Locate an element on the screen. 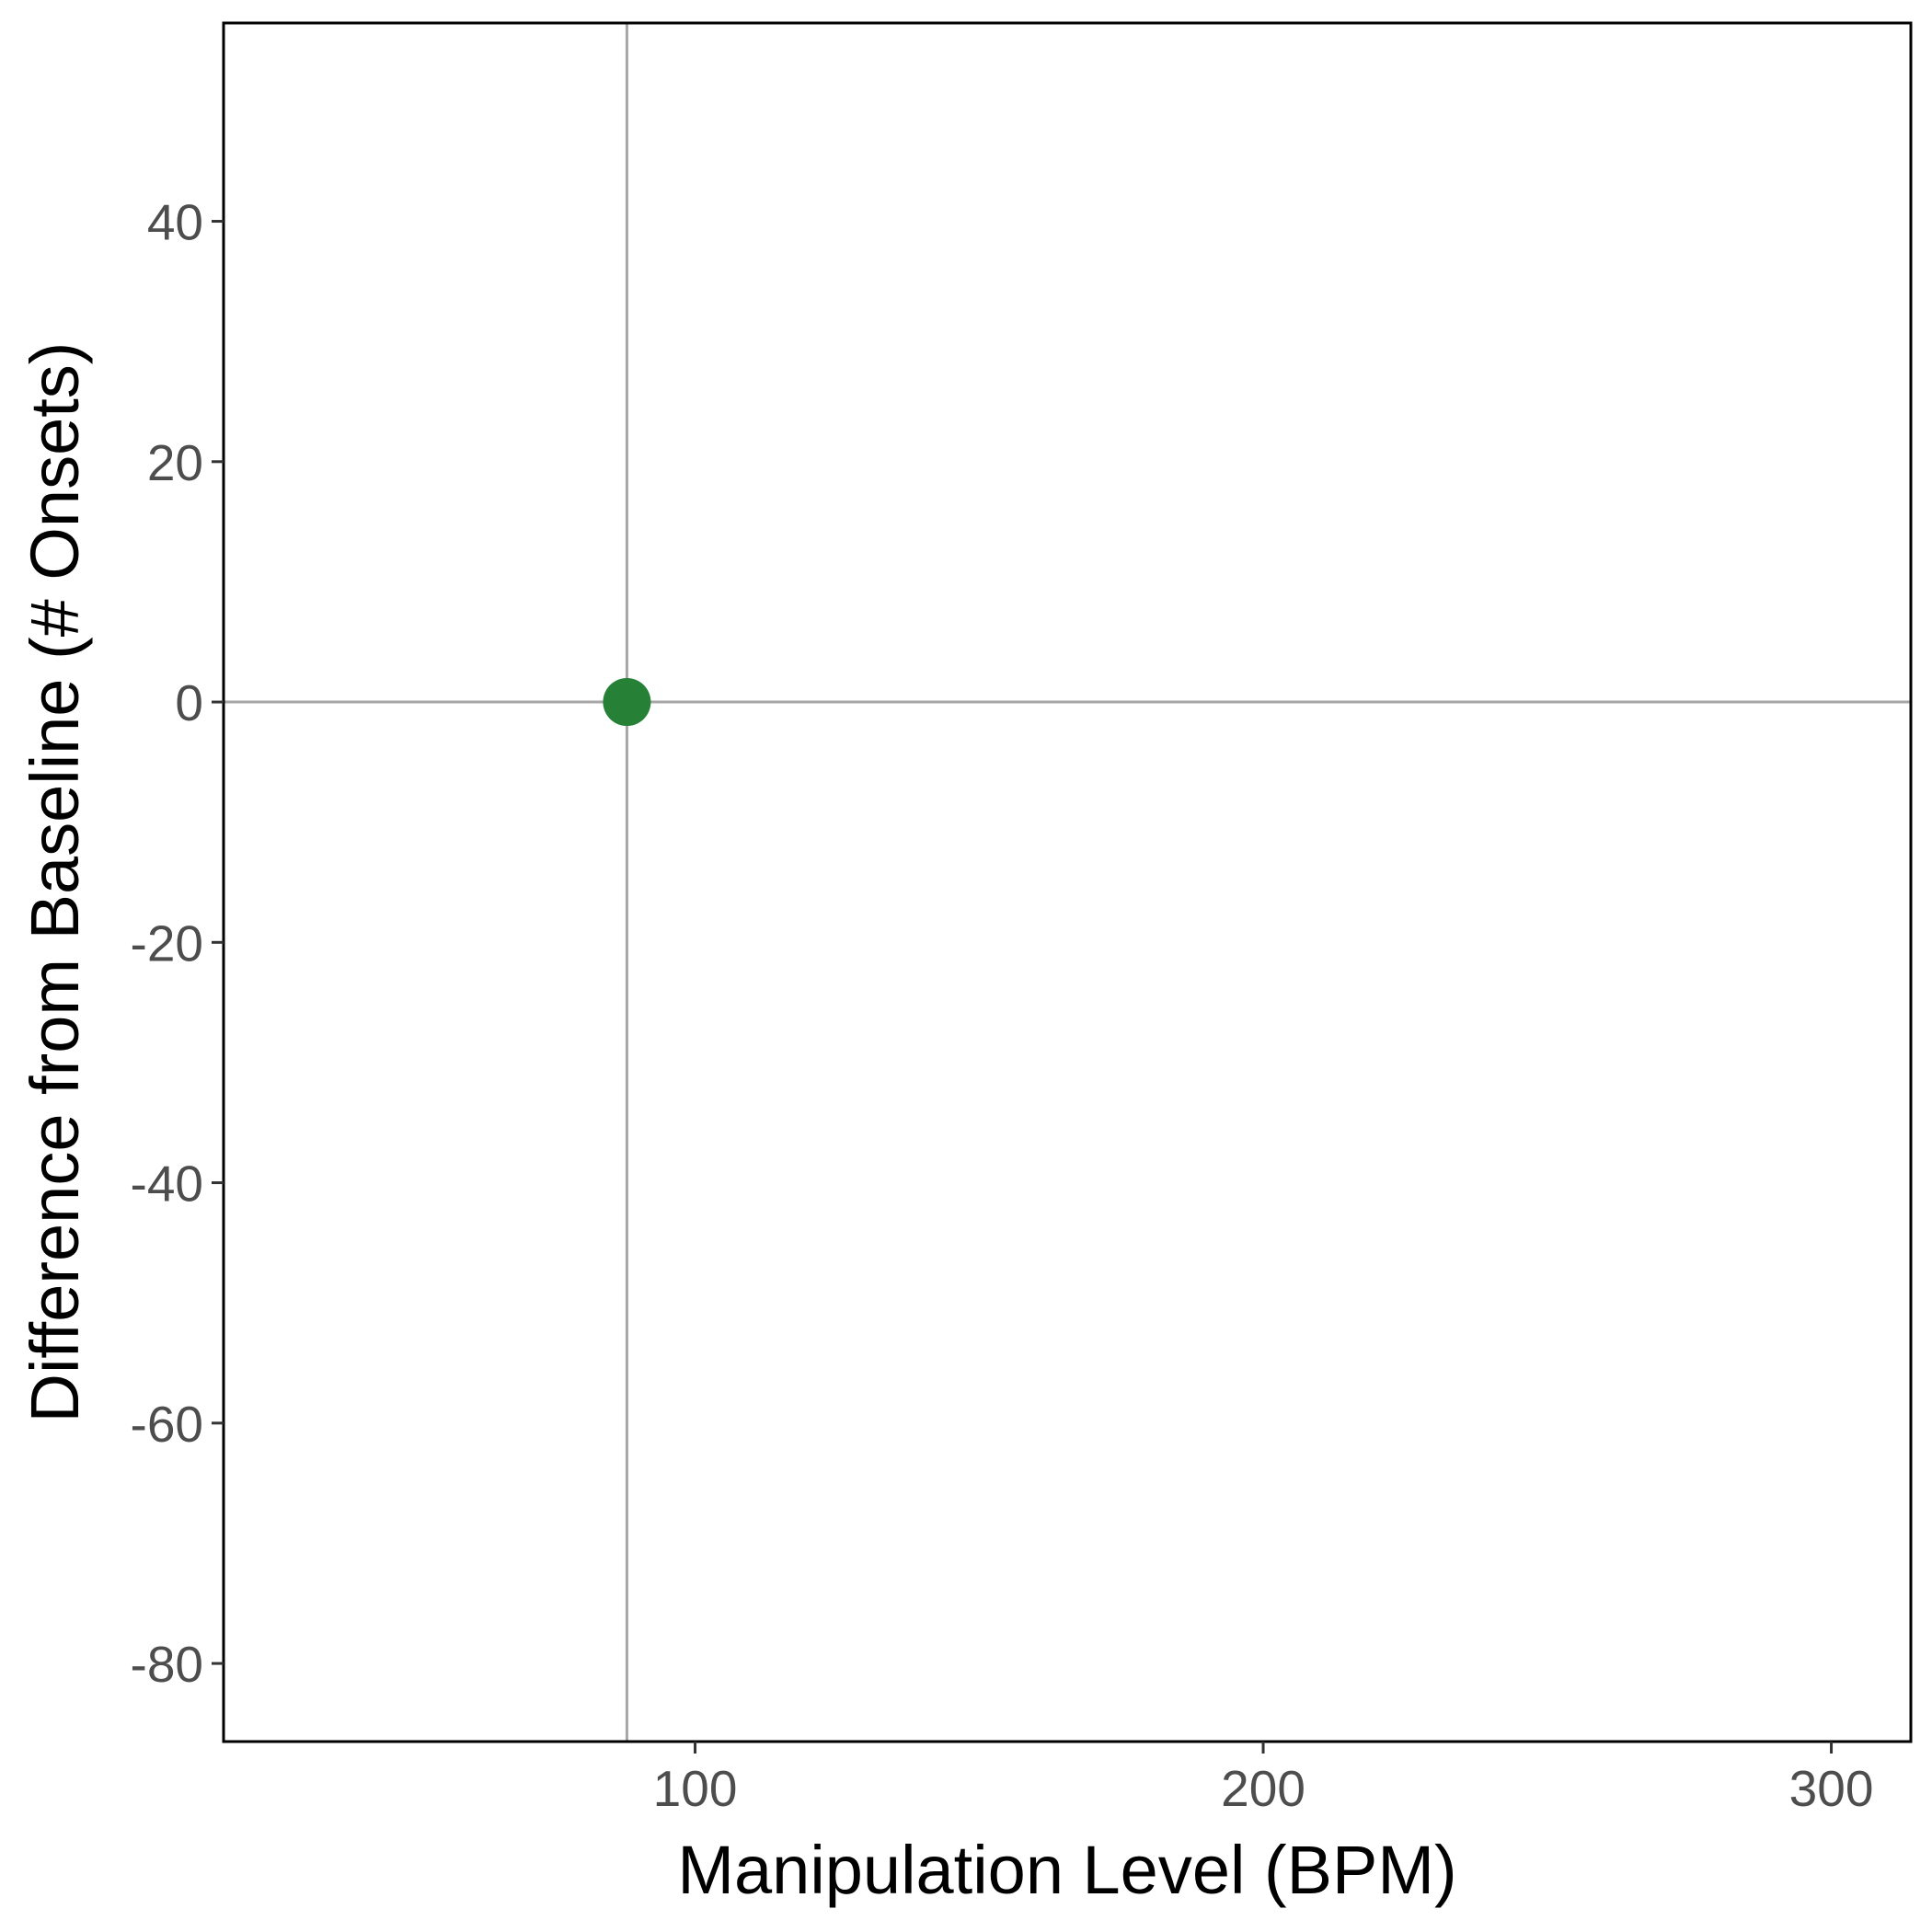  y-tick-label: 20 is located at coordinates (175, 462).